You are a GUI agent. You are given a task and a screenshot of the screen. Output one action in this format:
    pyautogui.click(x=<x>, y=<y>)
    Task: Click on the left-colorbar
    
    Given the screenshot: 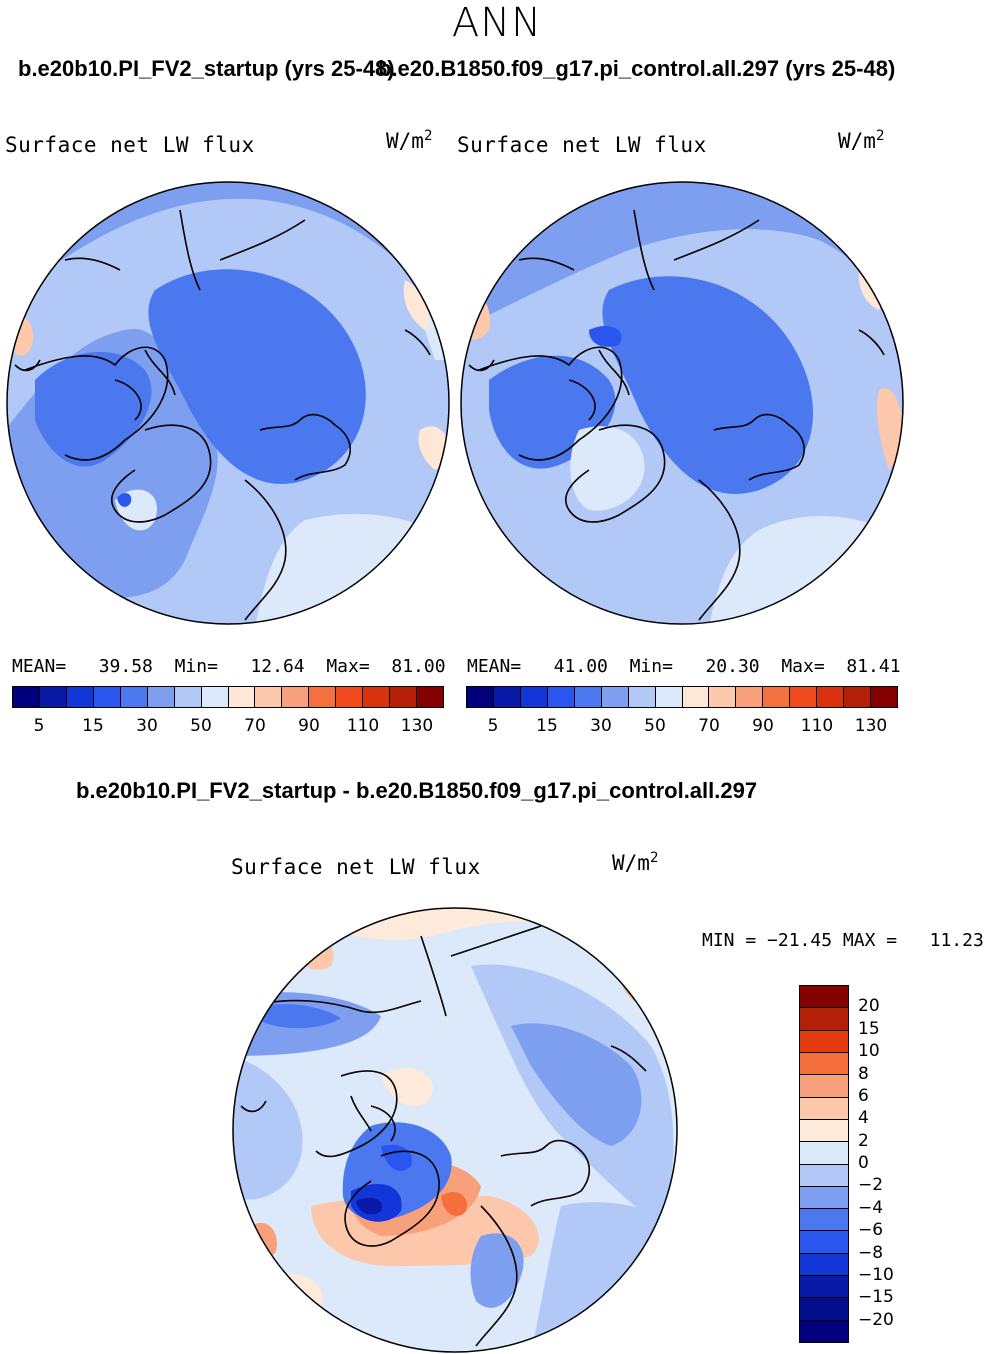 What is the action you would take?
    pyautogui.click(x=228, y=697)
    